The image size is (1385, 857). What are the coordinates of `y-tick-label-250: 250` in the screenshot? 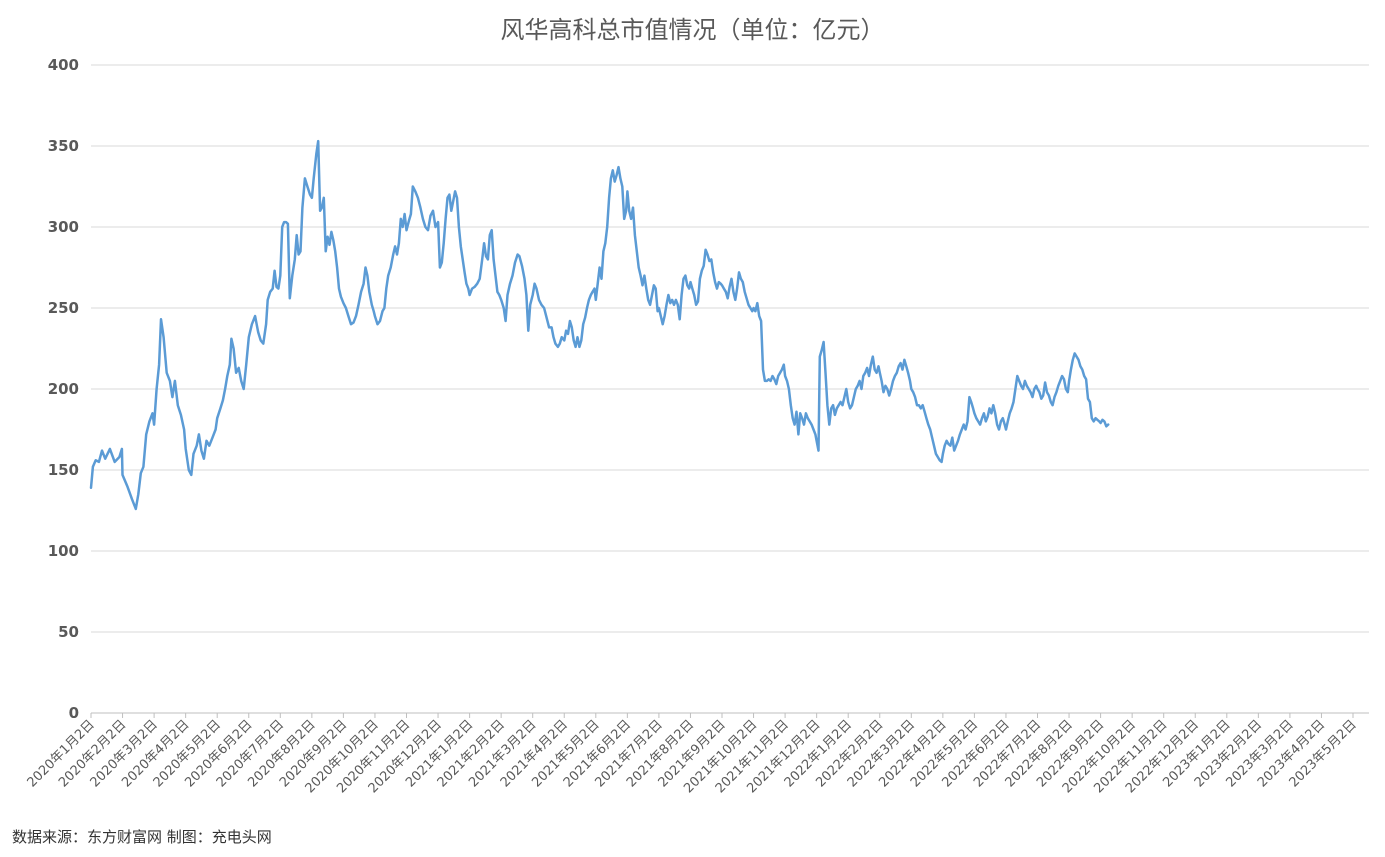 It's located at (63, 308).